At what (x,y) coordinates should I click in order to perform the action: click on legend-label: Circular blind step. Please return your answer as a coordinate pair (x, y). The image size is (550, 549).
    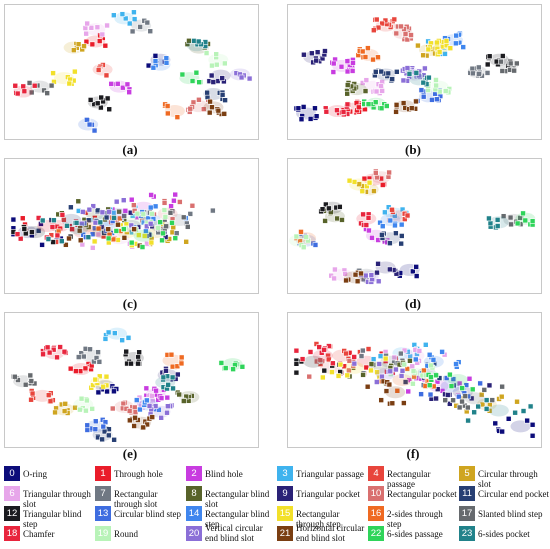
    Looking at the image, I should click on (147, 514).